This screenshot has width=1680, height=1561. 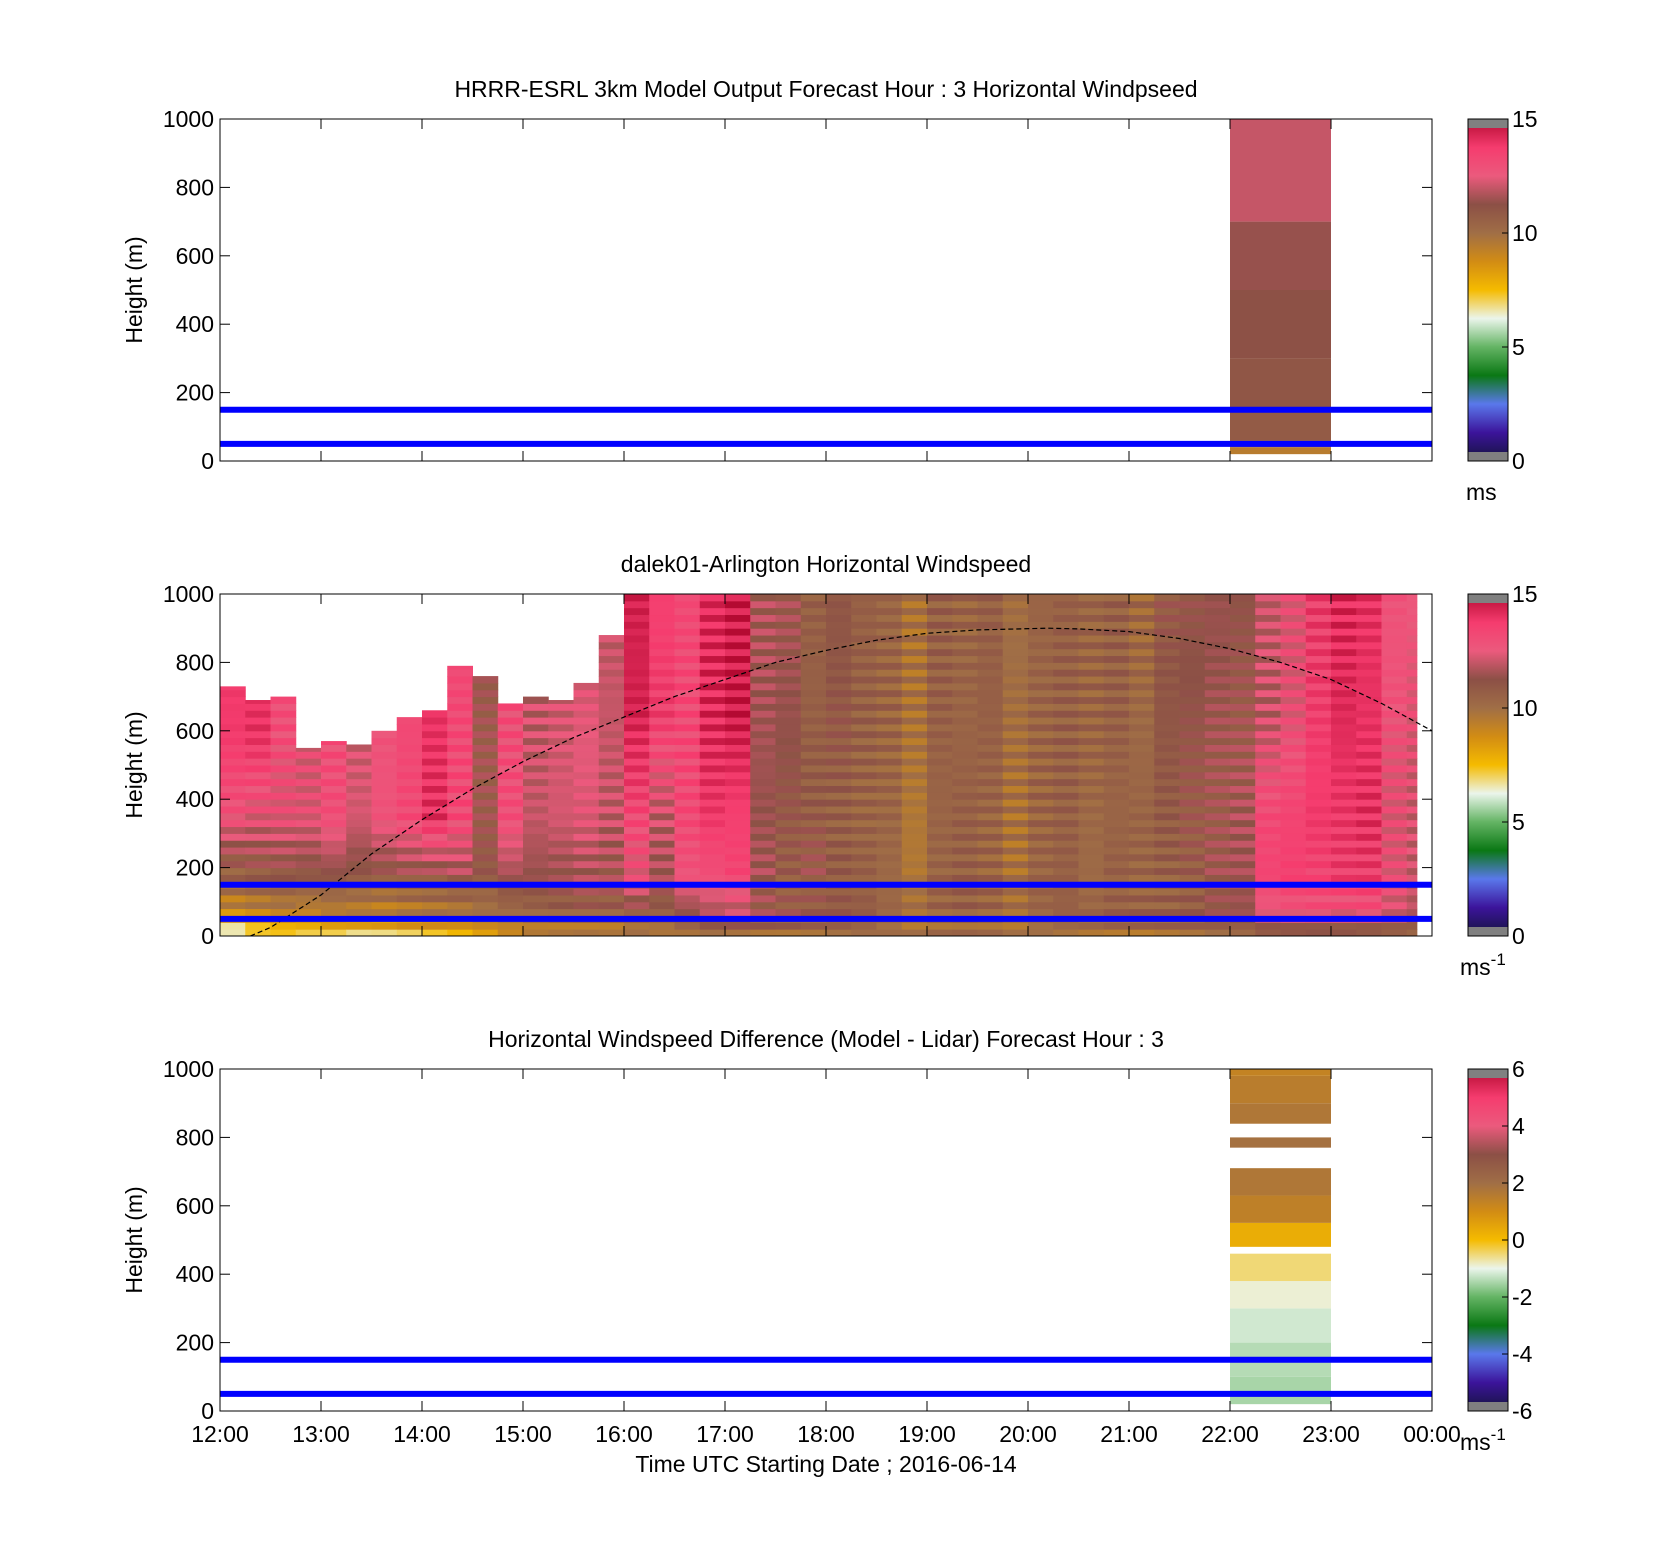 What do you see at coordinates (1518, 461) in the screenshot?
I see `colorbar-tick-label: 0` at bounding box center [1518, 461].